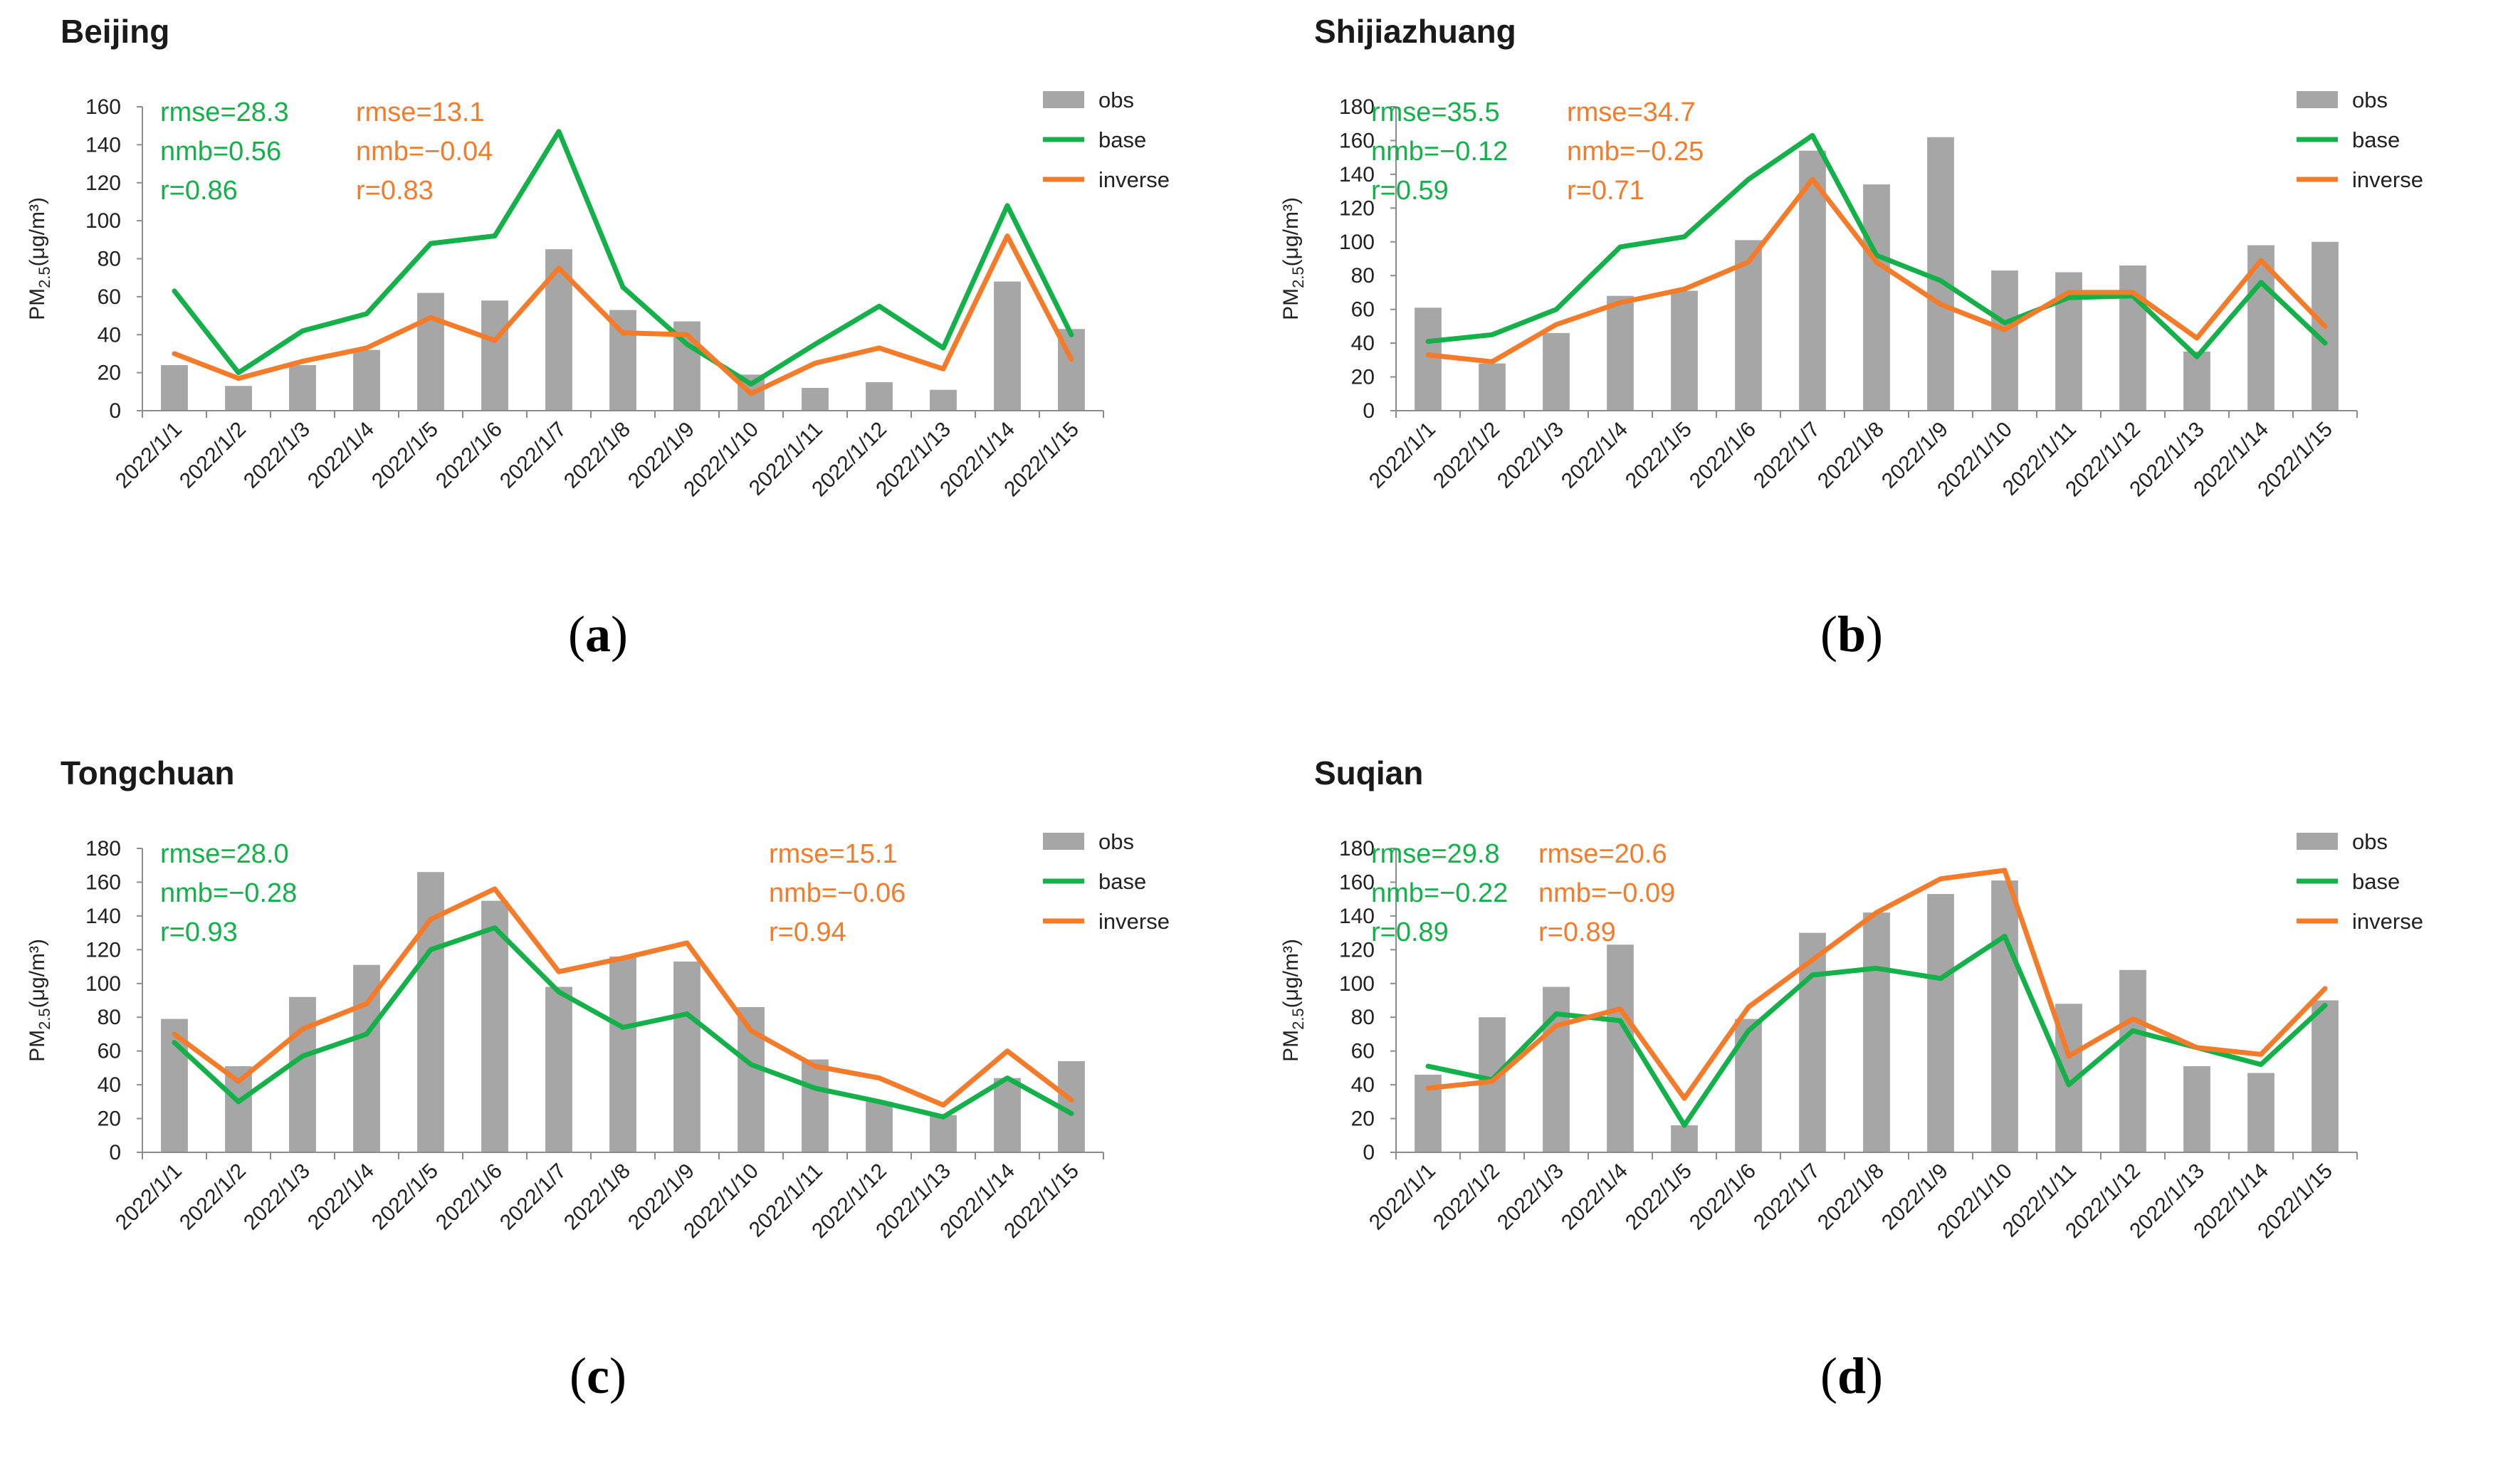 The image size is (2508, 1484). I want to click on stat-inverse-1: rmse=15.1, so click(833, 854).